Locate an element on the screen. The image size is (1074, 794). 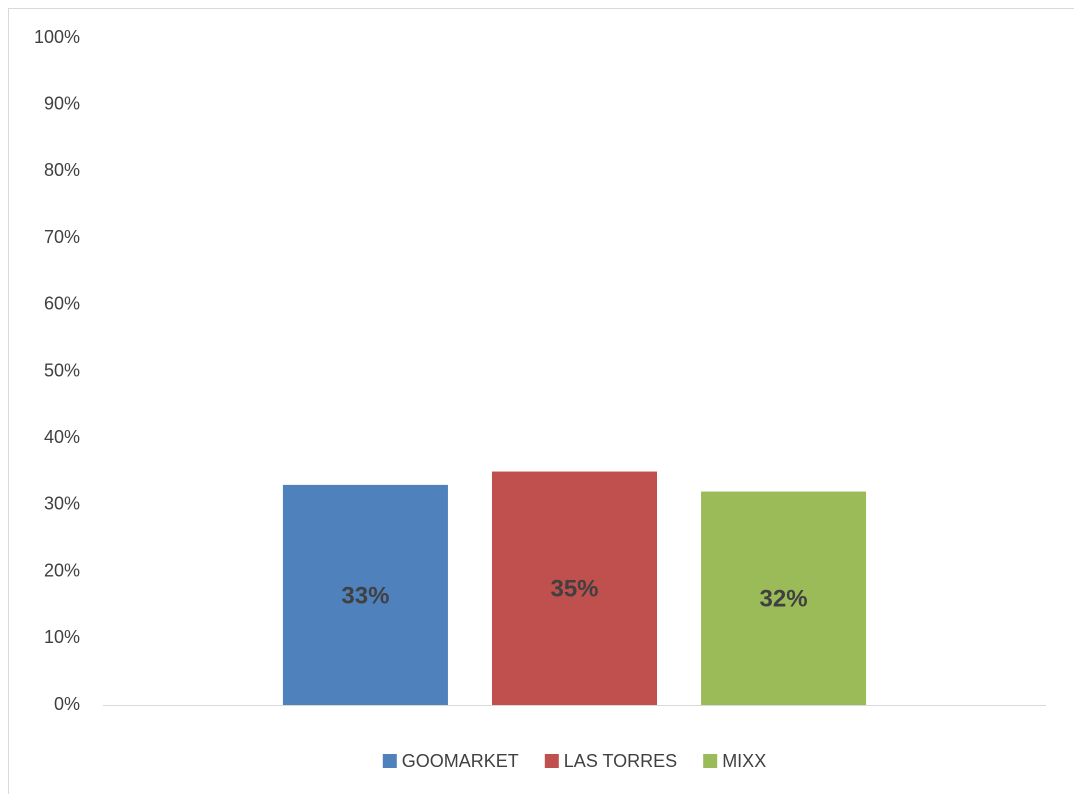
value-label: 35% is located at coordinates (574, 589).